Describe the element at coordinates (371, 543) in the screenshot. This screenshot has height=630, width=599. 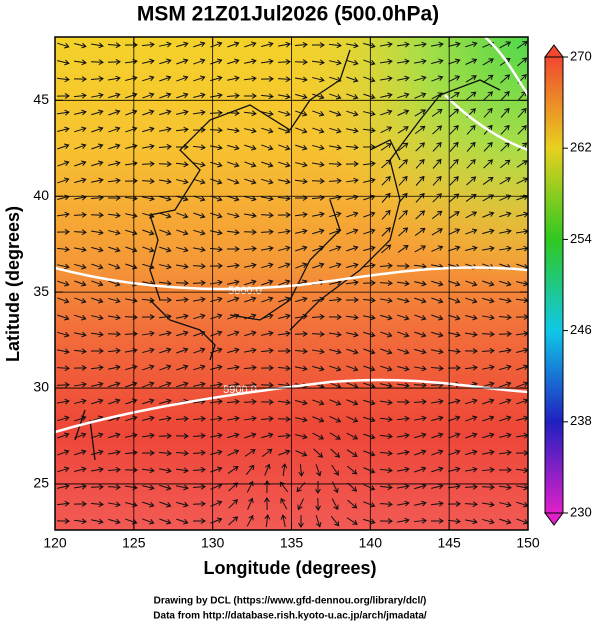
I see `x-tick-label: 140` at that location.